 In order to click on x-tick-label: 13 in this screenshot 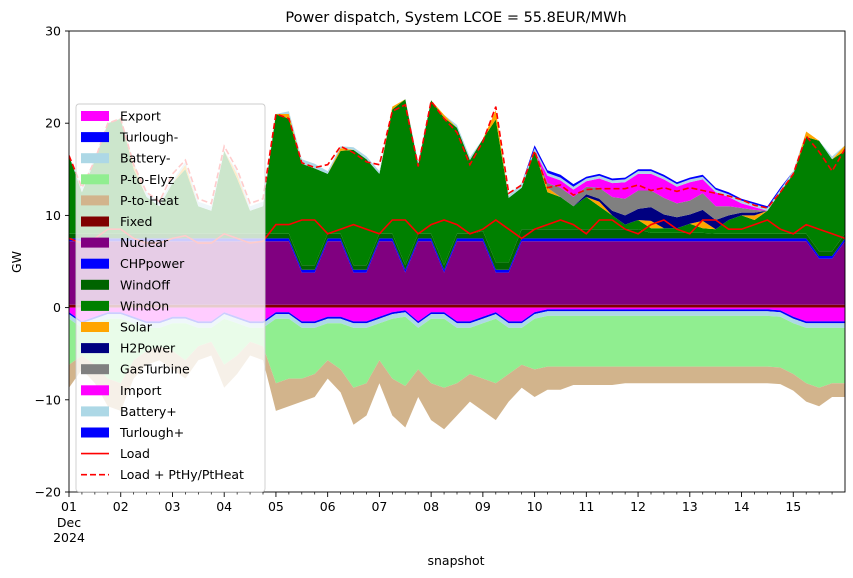, I will do `click(690, 506)`.